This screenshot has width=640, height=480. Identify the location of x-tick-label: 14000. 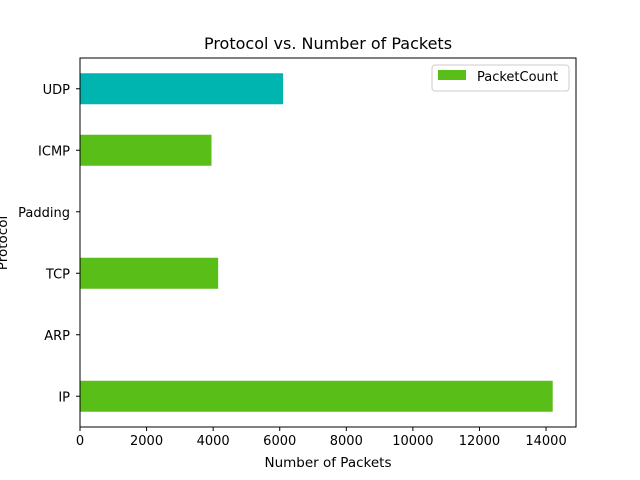
(545, 441).